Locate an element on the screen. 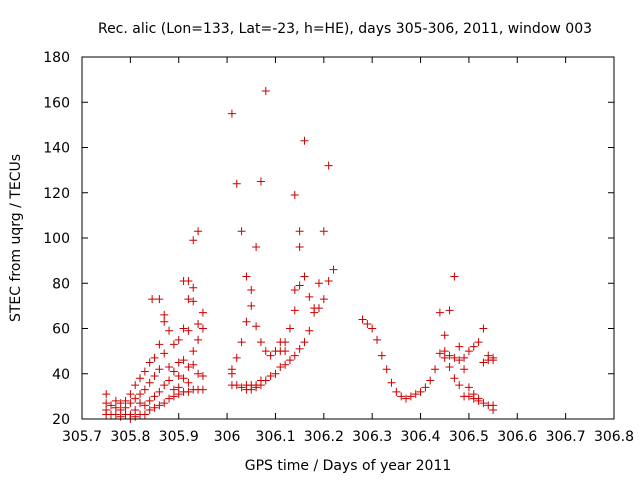 This screenshot has width=640, height=480. x-tick-label: 306.8 is located at coordinates (614, 437).